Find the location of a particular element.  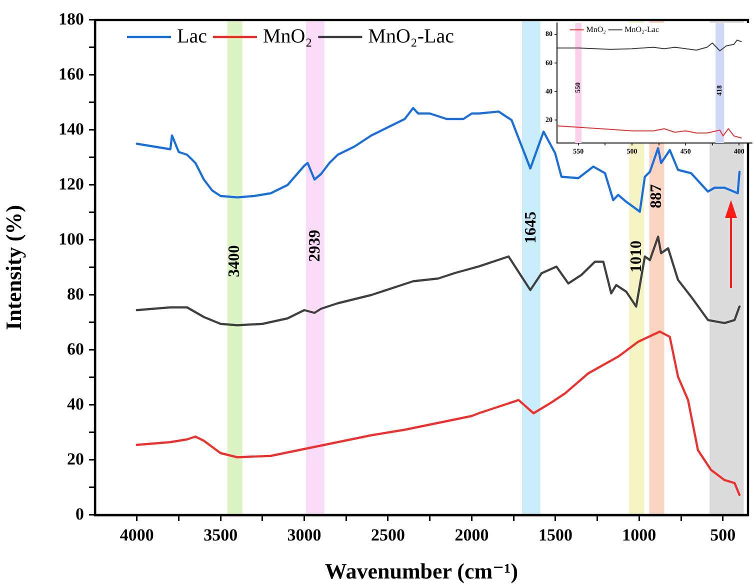

x-axis-title: Wavenumber (cm⁻¹) is located at coordinates (421, 571).